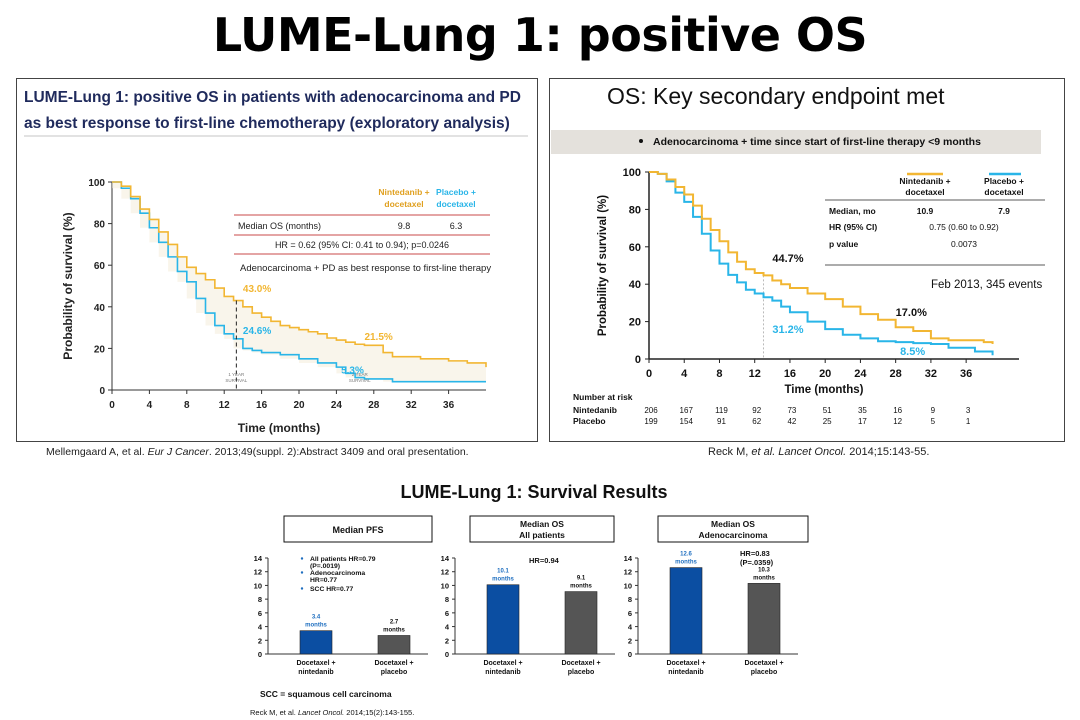 Image resolution: width=1080 pixels, height=720 pixels. I want to click on risk-value: 92, so click(756, 410).